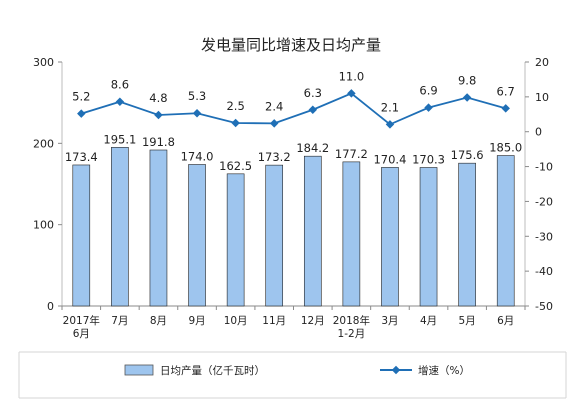 The height and width of the screenshot is (415, 582). What do you see at coordinates (81, 157) in the screenshot?
I see `bar-value-label: 173.4` at bounding box center [81, 157].